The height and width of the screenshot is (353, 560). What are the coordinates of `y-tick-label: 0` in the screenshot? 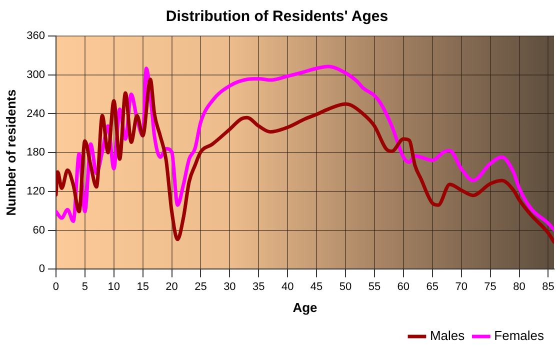 It's located at (41, 269).